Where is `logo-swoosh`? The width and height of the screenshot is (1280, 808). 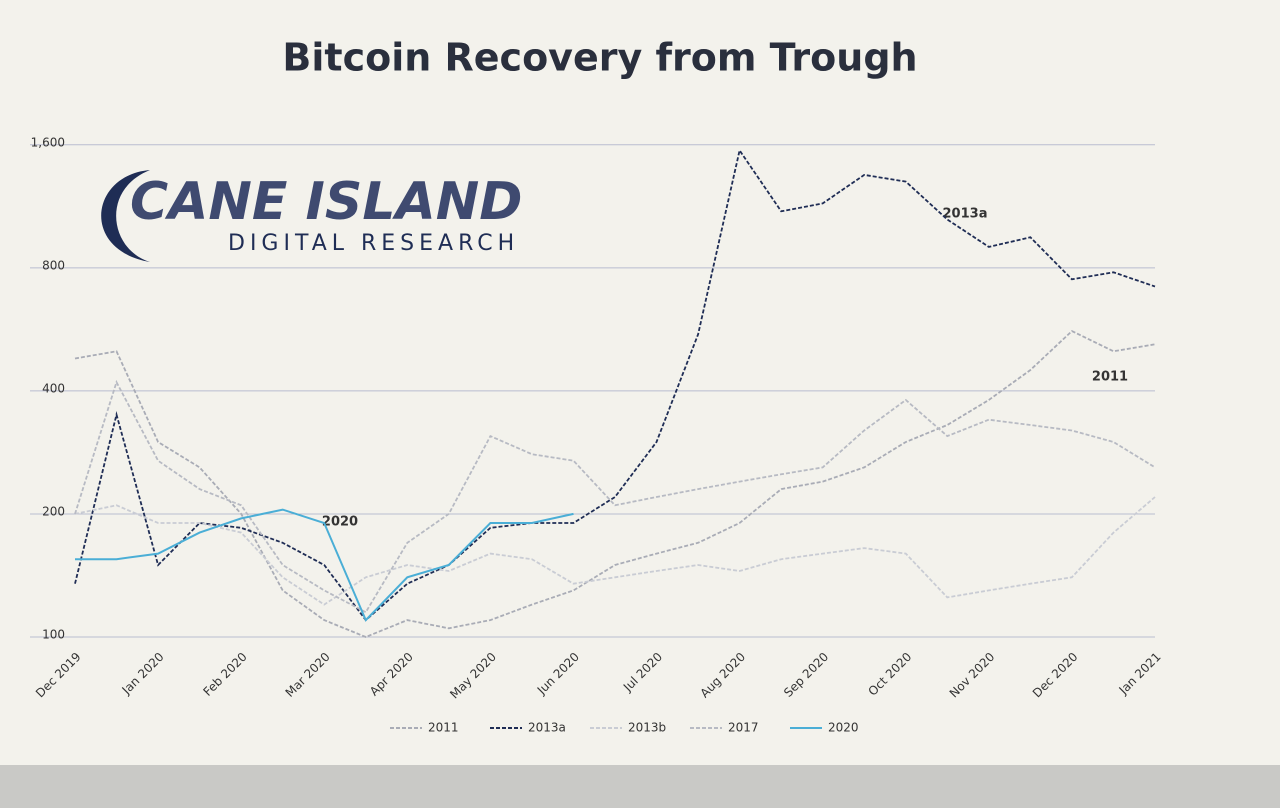
logo-swoosh is located at coordinates (125, 216).